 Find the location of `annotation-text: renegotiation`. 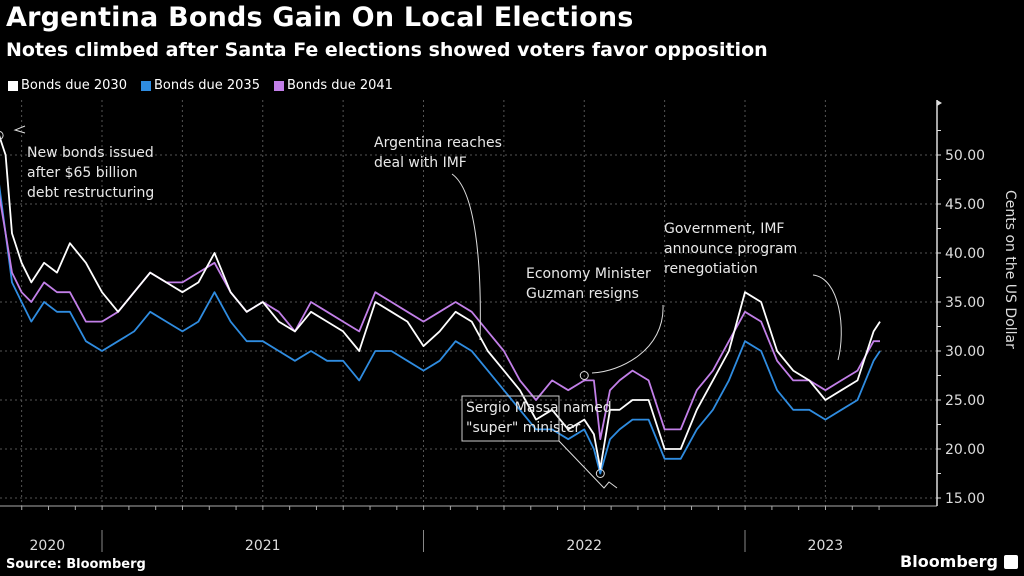

annotation-text: renegotiation is located at coordinates (711, 269).